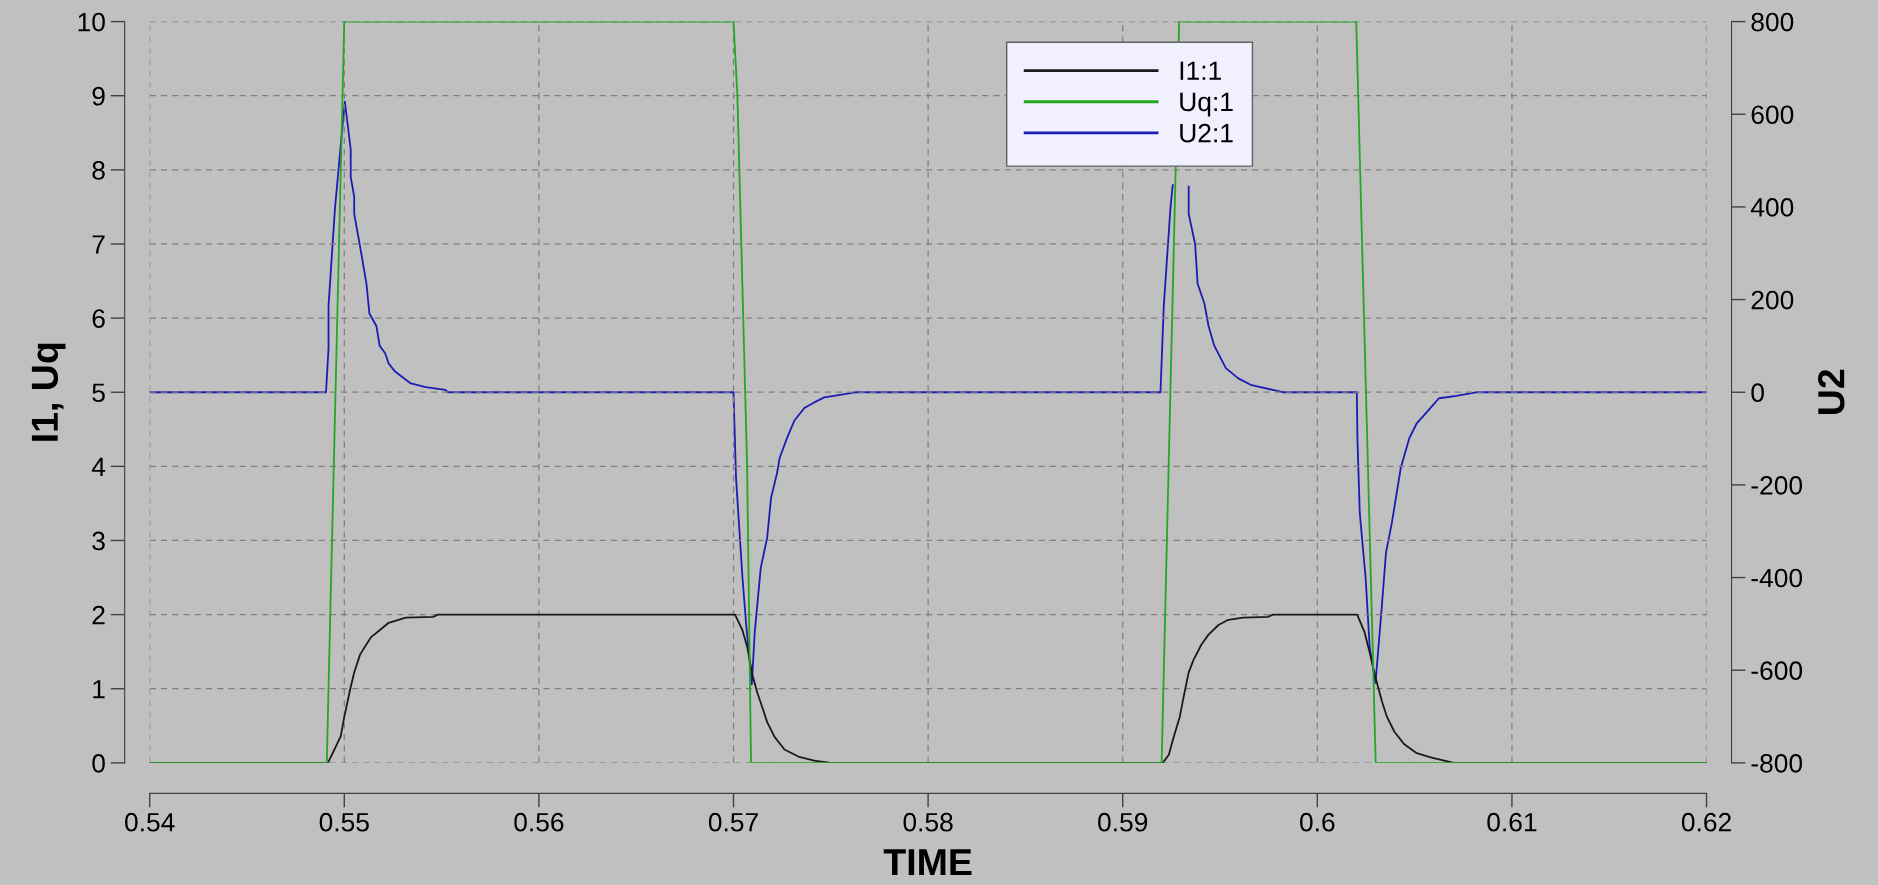  Describe the element at coordinates (927, 862) in the screenshot. I see `x-axis-title: TIME` at that location.